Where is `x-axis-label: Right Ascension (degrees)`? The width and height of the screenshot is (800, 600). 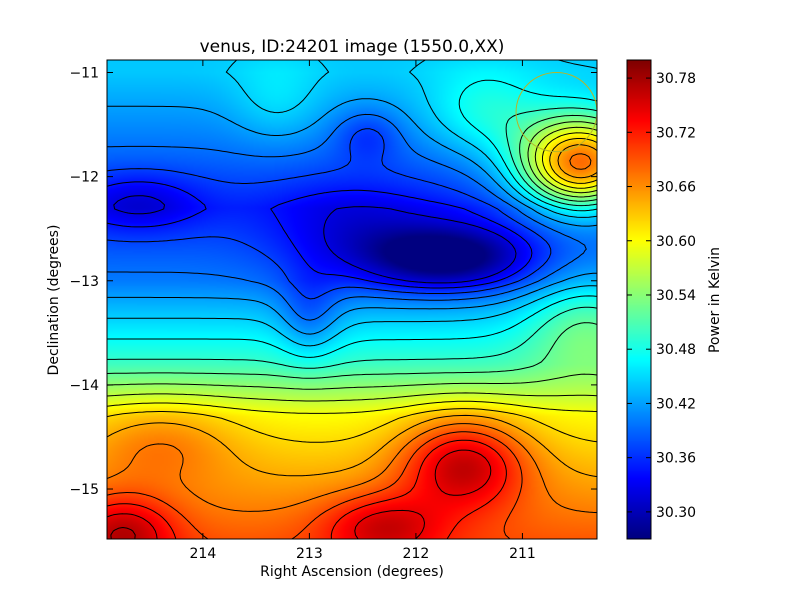
x-axis-label: Right Ascension (degrees) is located at coordinates (352, 572).